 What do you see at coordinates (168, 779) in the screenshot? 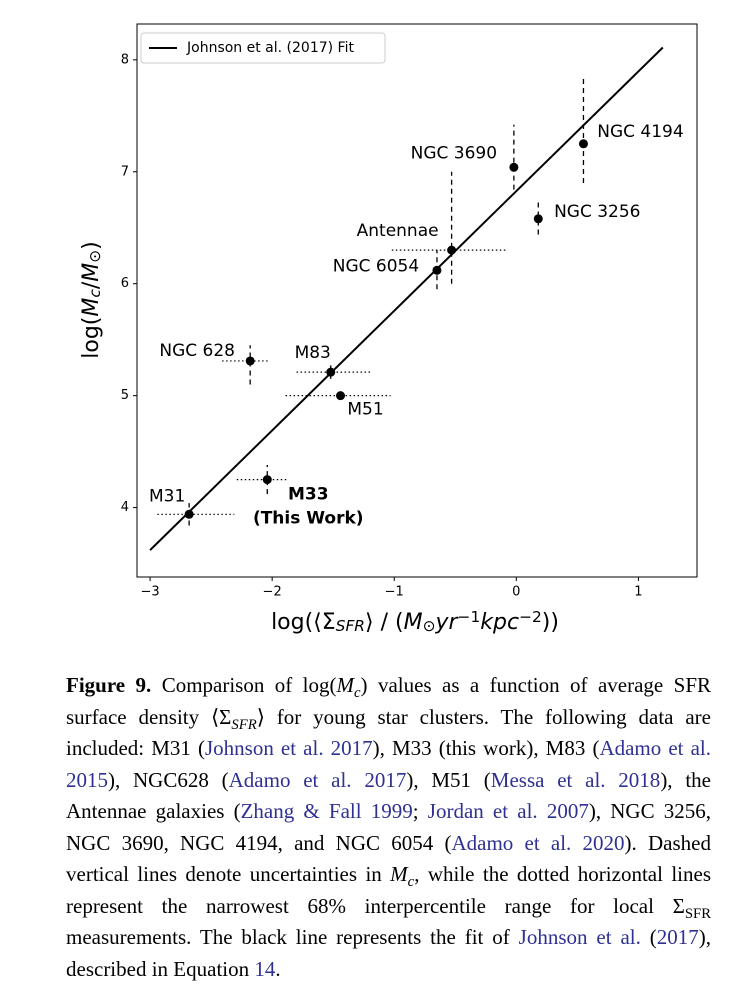
I see `caption-text: ), NGC628 (` at bounding box center [168, 779].